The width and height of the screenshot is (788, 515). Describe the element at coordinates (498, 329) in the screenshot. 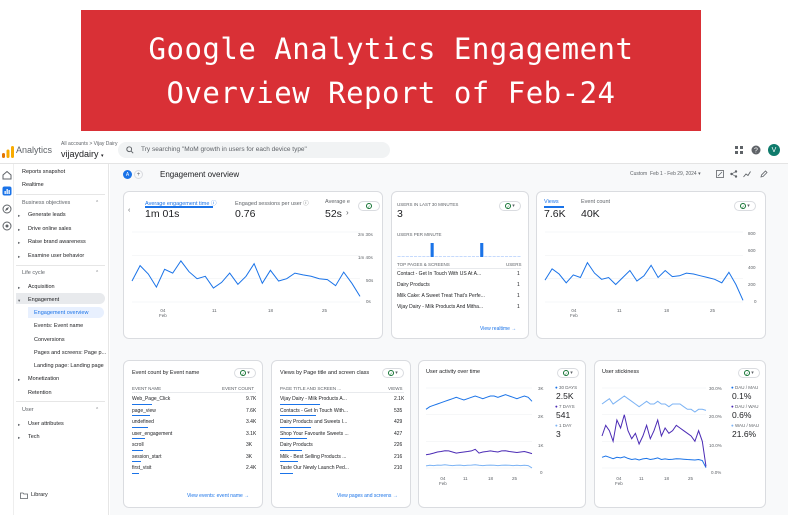

I see `view-realtime-link: View realtime →` at that location.